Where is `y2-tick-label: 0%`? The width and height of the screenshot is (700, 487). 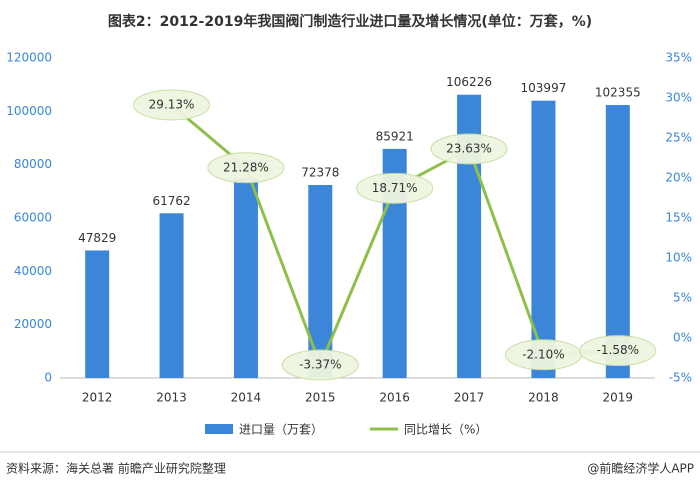 y2-tick-label: 0% is located at coordinates (682, 338).